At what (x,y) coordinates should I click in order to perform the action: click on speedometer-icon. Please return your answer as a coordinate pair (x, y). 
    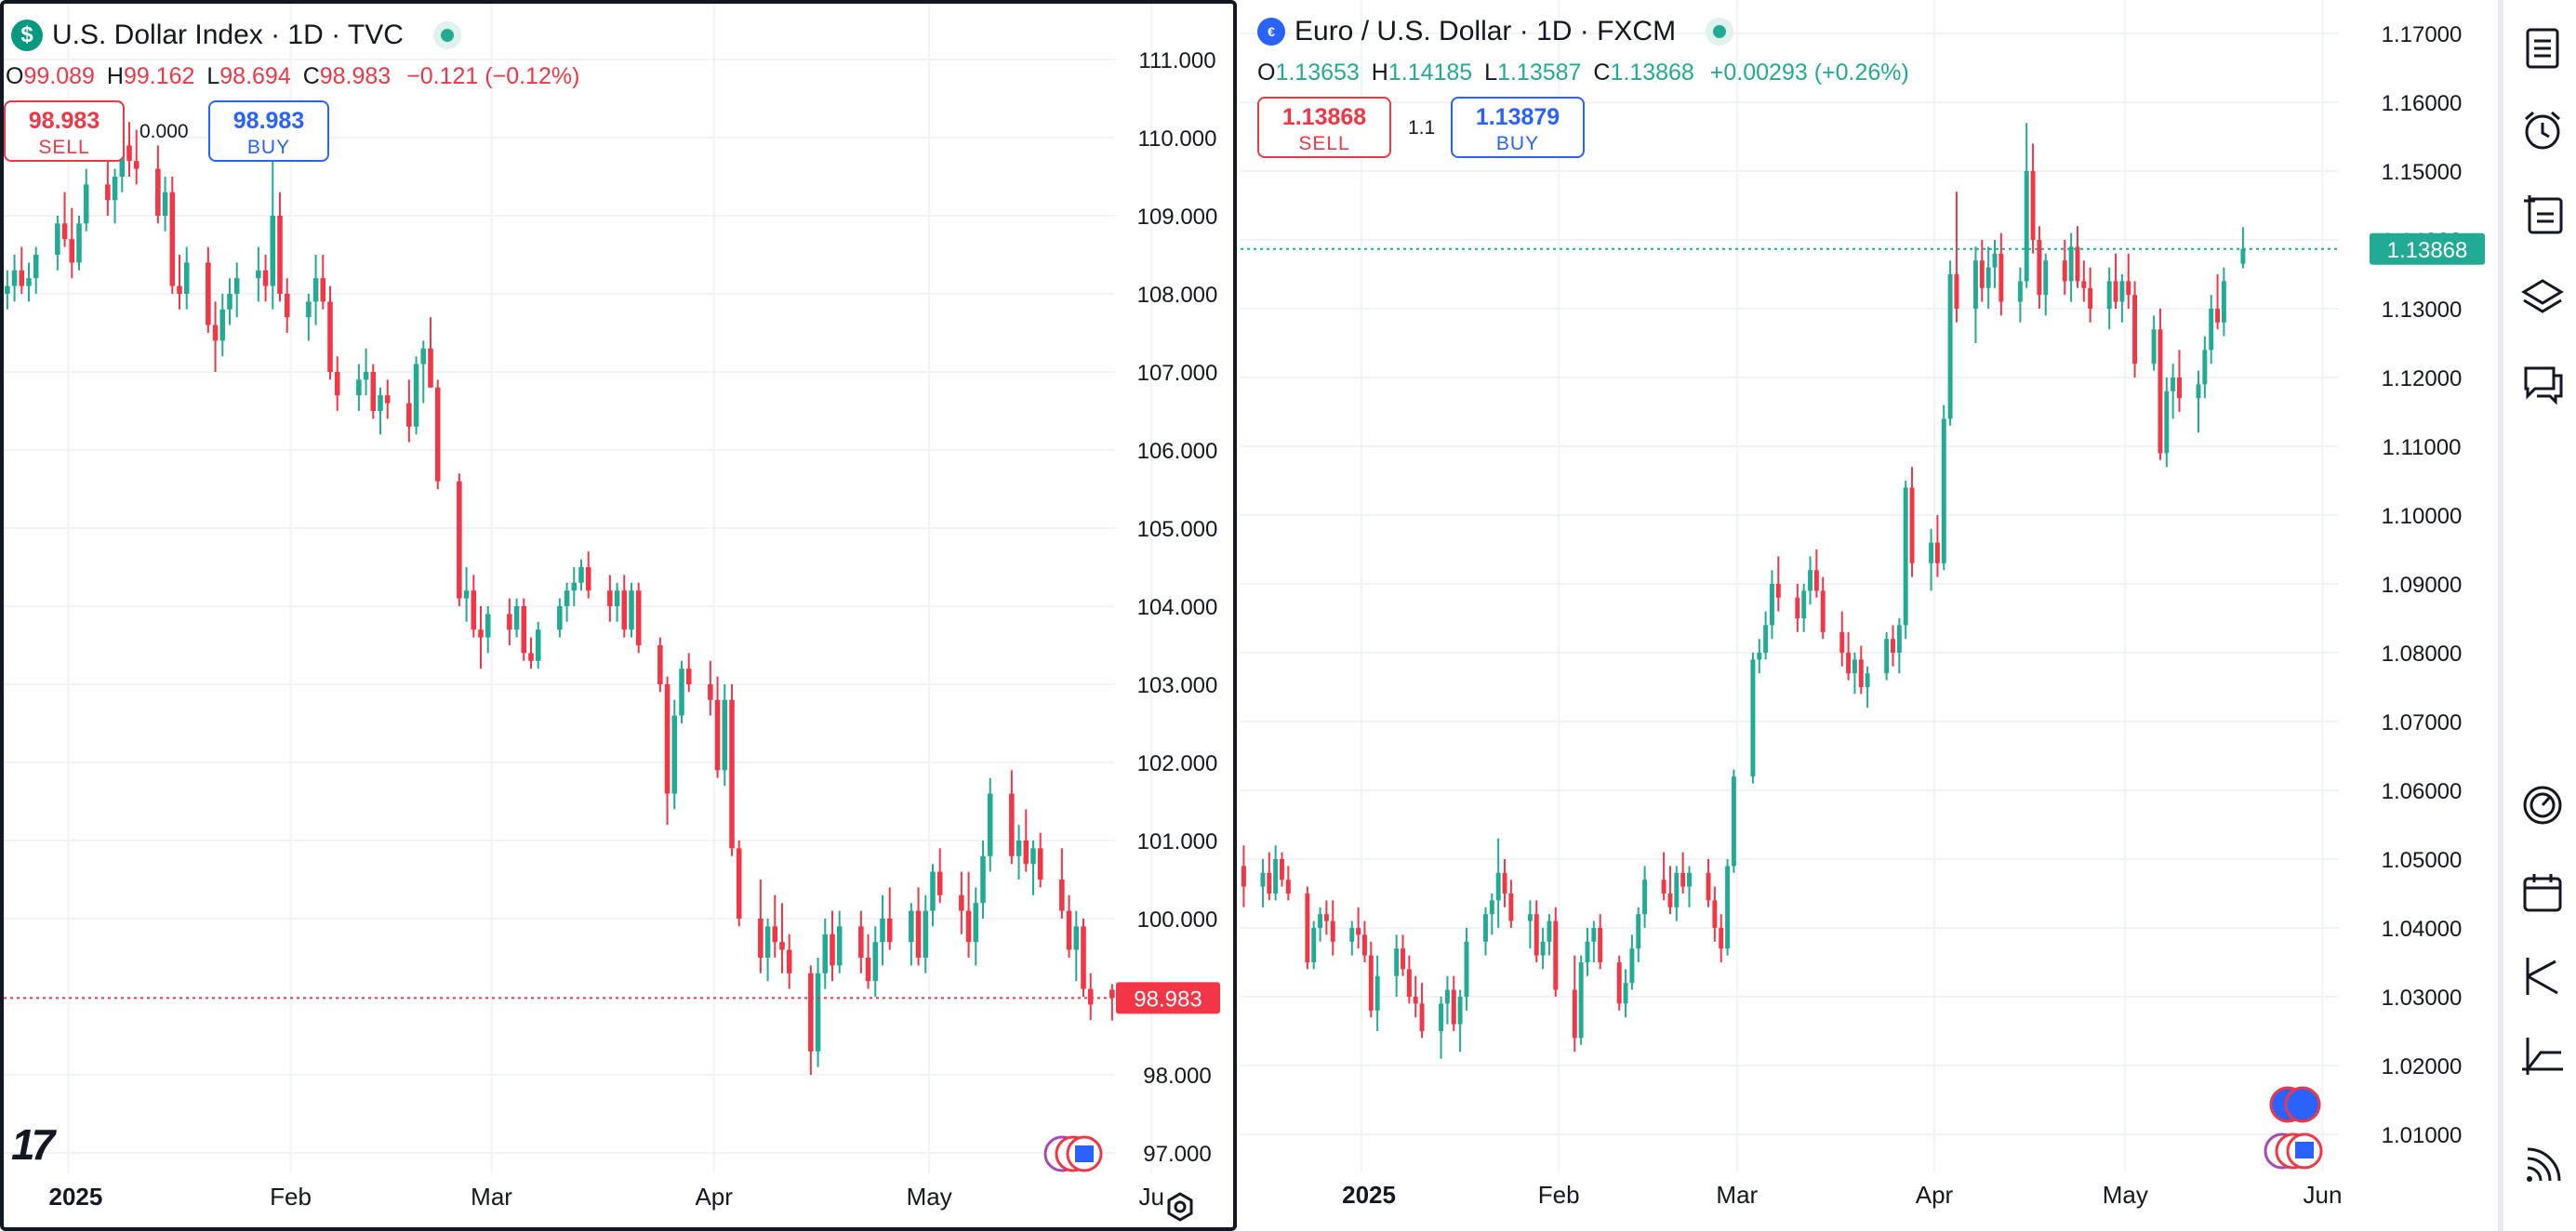
    Looking at the image, I should click on (2542, 805).